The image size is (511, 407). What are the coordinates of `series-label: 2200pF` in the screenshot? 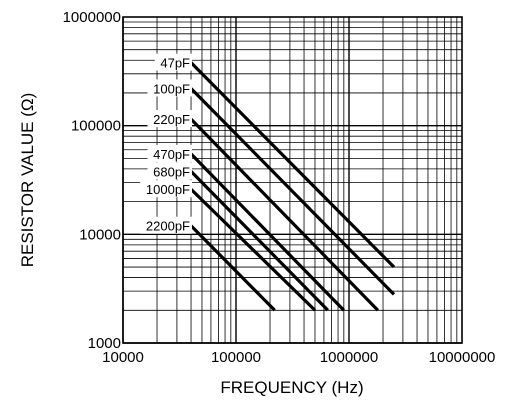 It's located at (168, 226).